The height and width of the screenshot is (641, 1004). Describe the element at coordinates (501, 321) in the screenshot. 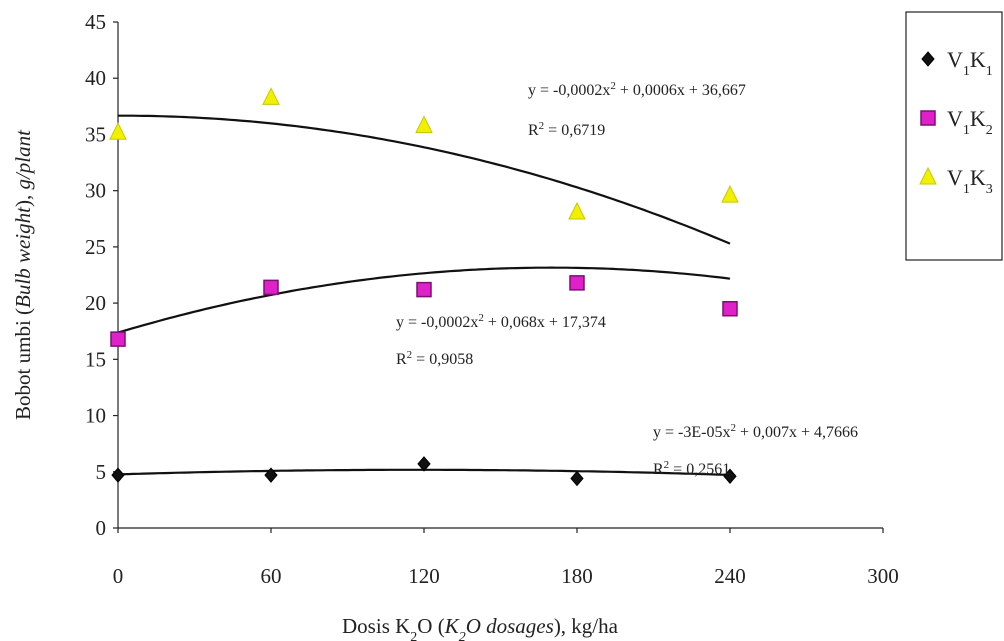

I see `equation-v1k2: y = -0,0002x2 + 0,068x + 17,374` at that location.